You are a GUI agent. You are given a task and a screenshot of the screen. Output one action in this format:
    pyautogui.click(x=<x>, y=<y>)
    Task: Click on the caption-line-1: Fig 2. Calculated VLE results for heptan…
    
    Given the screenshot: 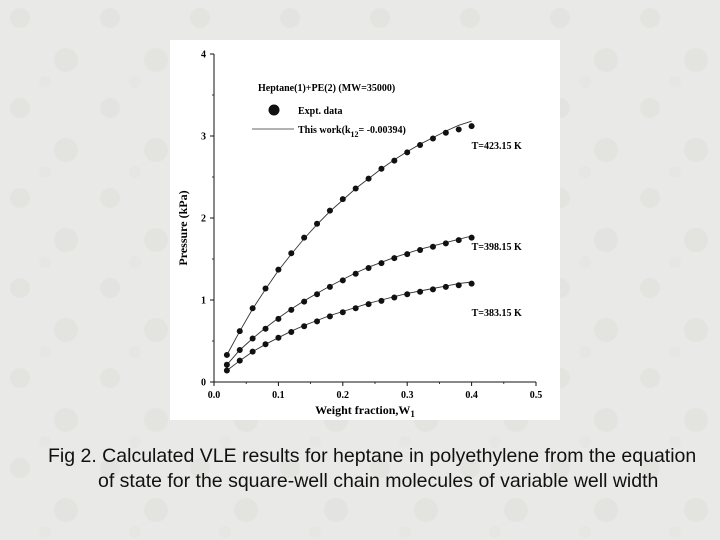 What is the action you would take?
    pyautogui.click(x=372, y=456)
    